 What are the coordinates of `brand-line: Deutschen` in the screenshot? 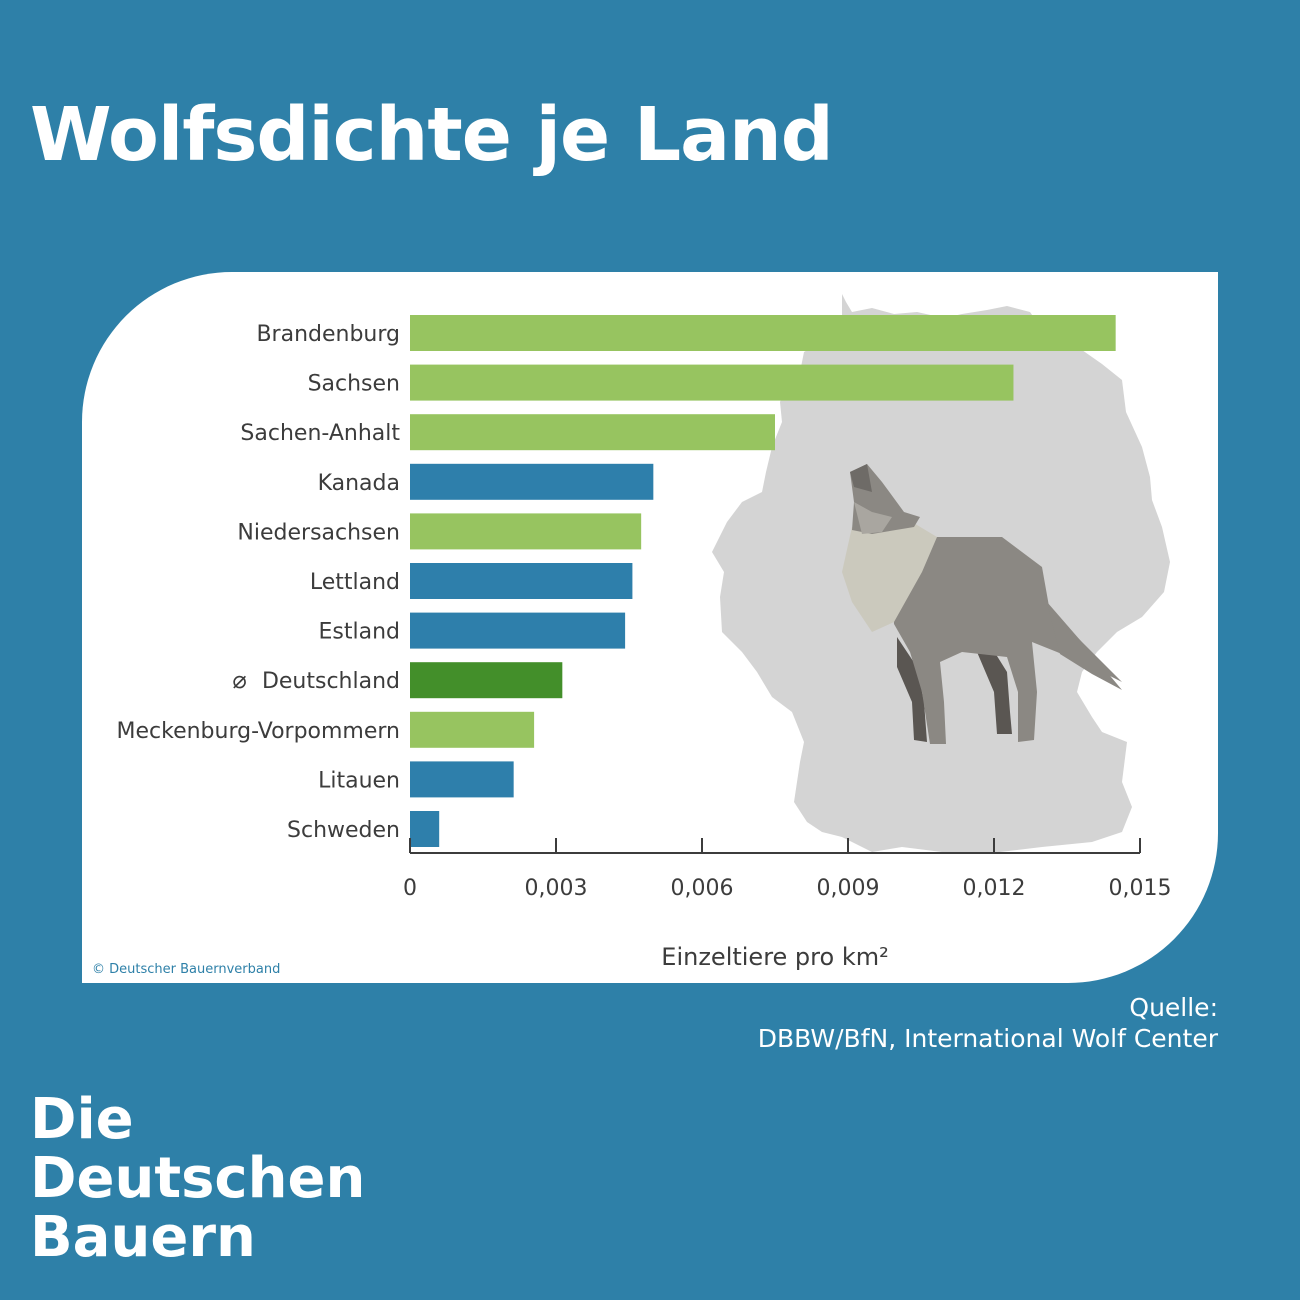 It's located at (198, 1178).